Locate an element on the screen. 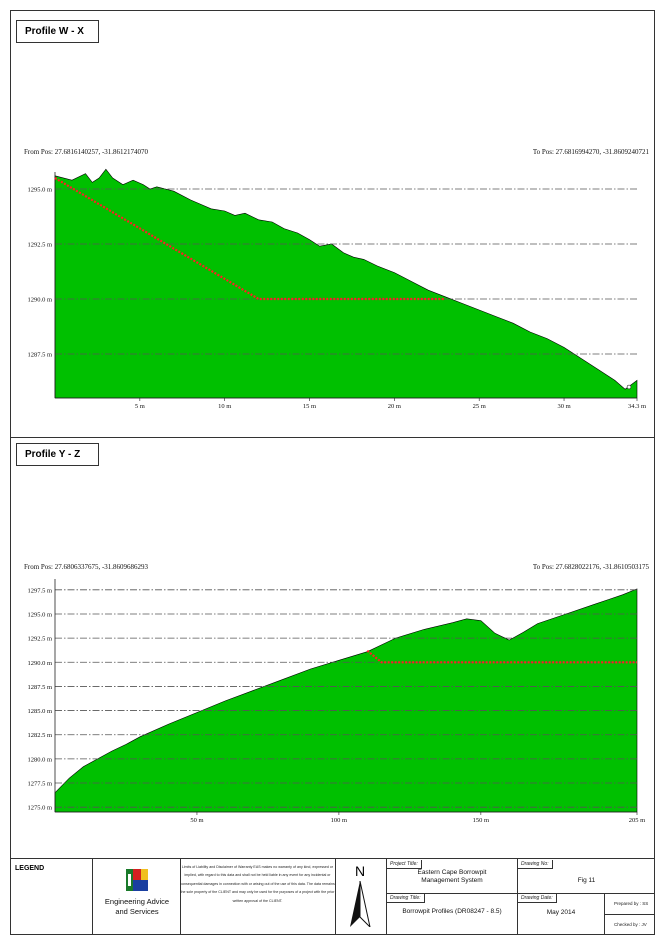 The image size is (667, 945). y-tick-label: 1277.5 m is located at coordinates (39, 784).